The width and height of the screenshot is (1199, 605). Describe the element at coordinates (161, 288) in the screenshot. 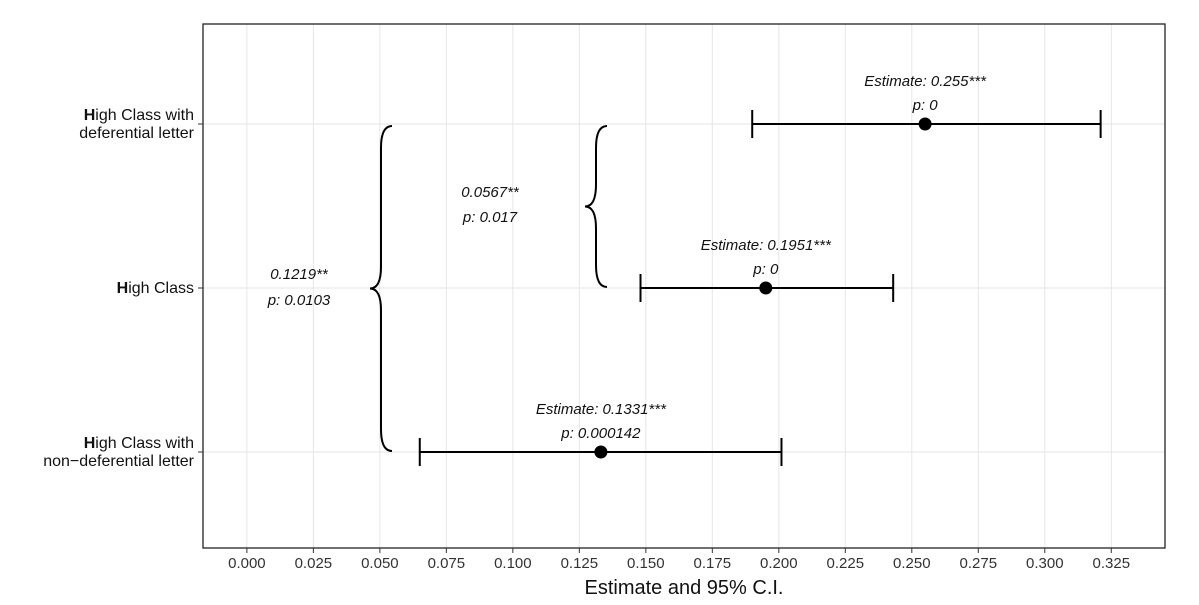

I see `y-axis-label-text: igh Class` at that location.